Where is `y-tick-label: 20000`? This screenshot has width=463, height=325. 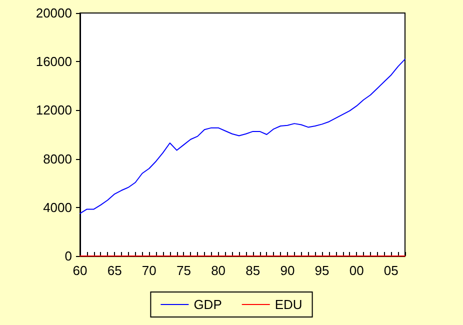
y-tick-label: 20000 is located at coordinates (54, 13).